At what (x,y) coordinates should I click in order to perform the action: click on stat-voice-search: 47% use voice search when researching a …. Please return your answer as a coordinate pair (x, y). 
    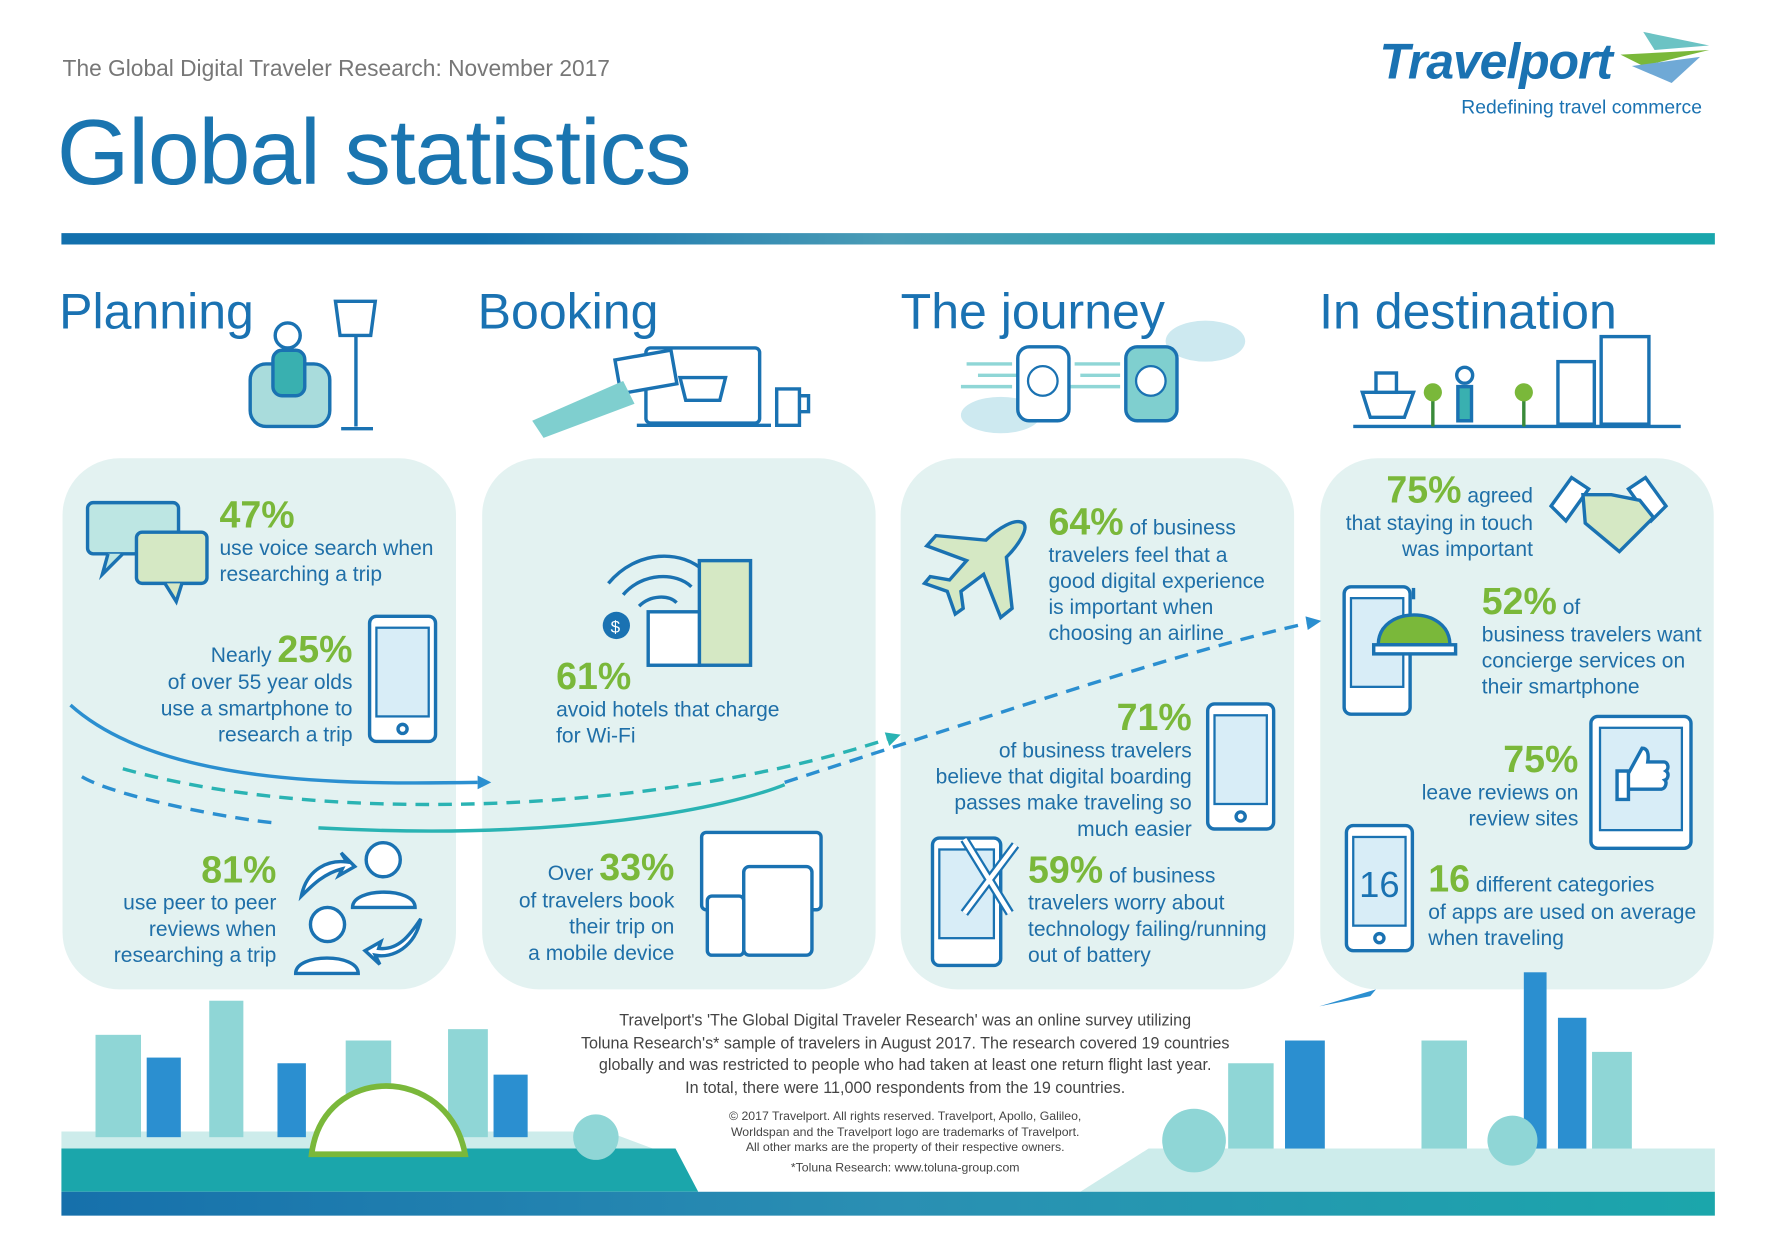
    Looking at the image, I should click on (326, 539).